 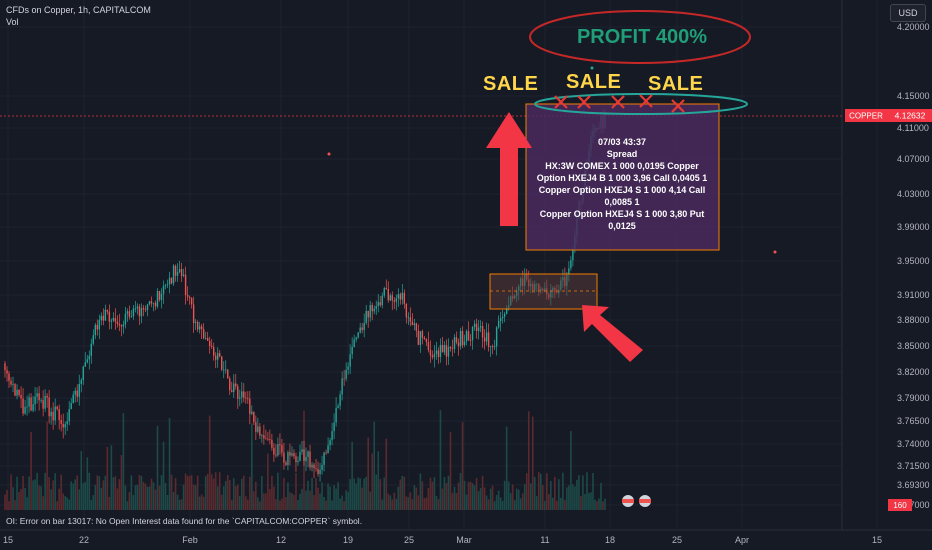 What do you see at coordinates (913, 485) in the screenshot?
I see `price-tick-label: 3.69300` at bounding box center [913, 485].